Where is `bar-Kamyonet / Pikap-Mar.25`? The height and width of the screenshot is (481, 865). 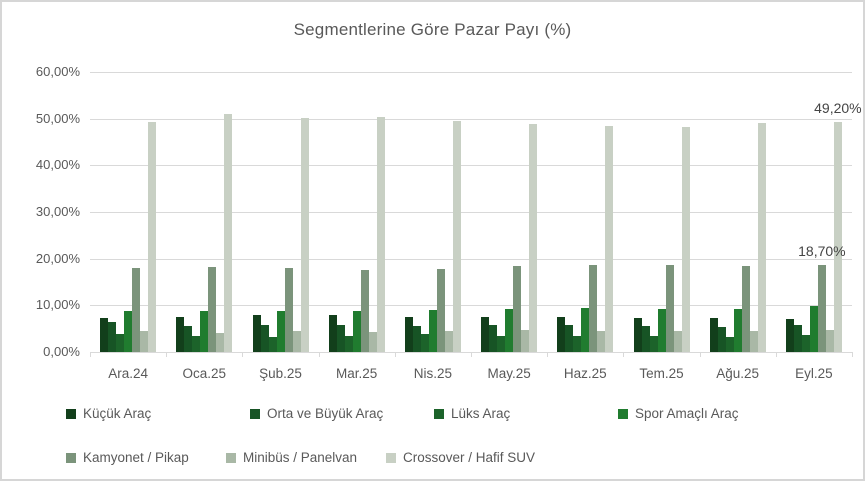
bar-Kamyonet / Pikap-Mar.25 is located at coordinates (364, 310).